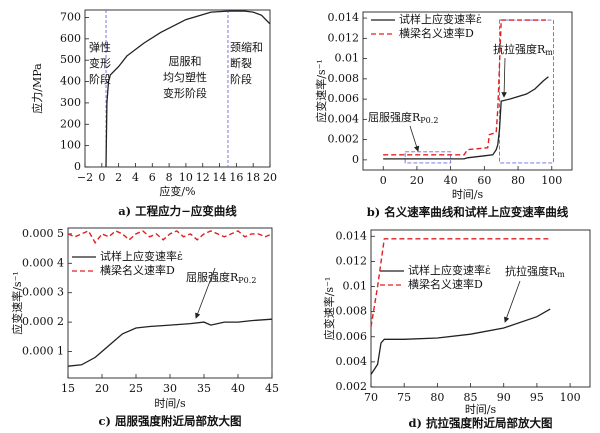 The height and width of the screenshot is (433, 600). Describe the element at coordinates (136, 388) in the screenshot. I see `x-tick-label: 25` at that location.